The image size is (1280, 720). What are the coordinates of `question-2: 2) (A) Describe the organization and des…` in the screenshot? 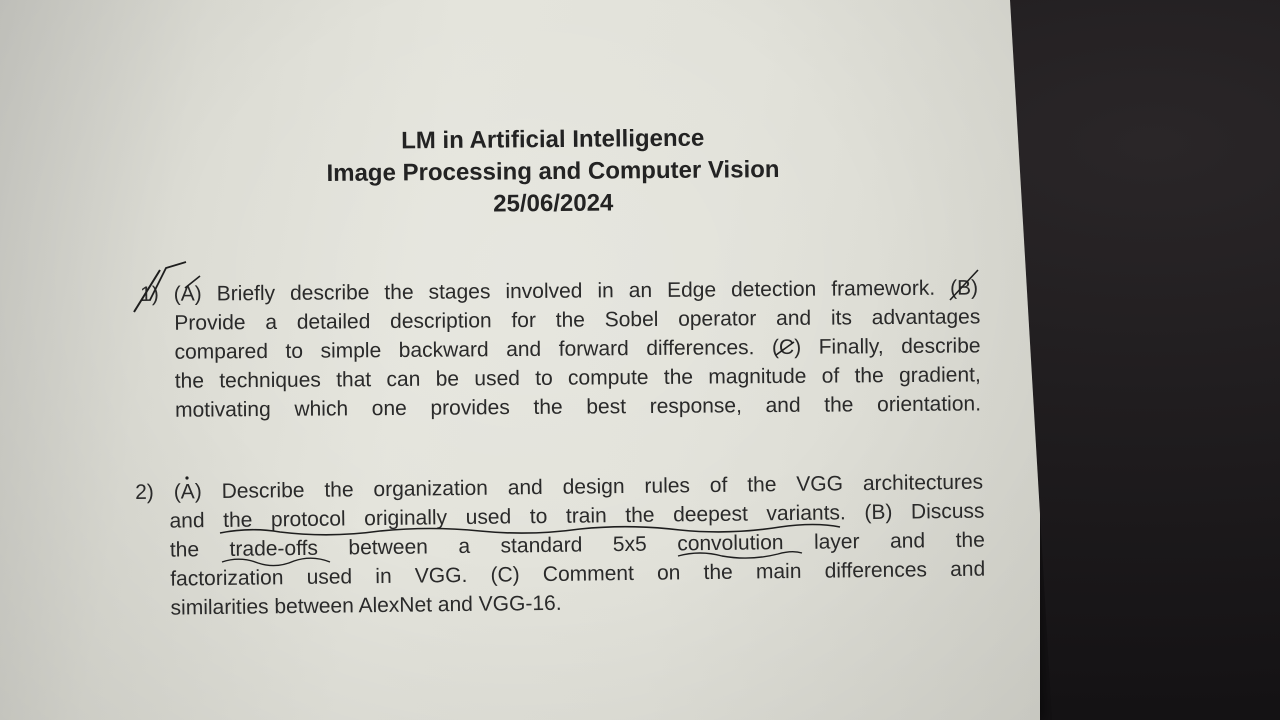 It's located at (576, 545).